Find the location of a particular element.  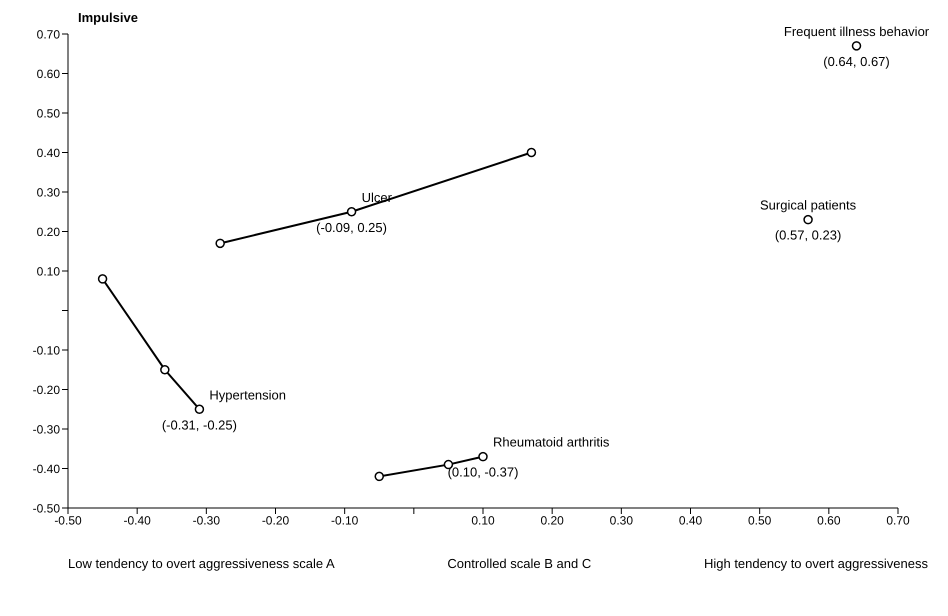

x-tick-label: -0.40 is located at coordinates (137, 521).